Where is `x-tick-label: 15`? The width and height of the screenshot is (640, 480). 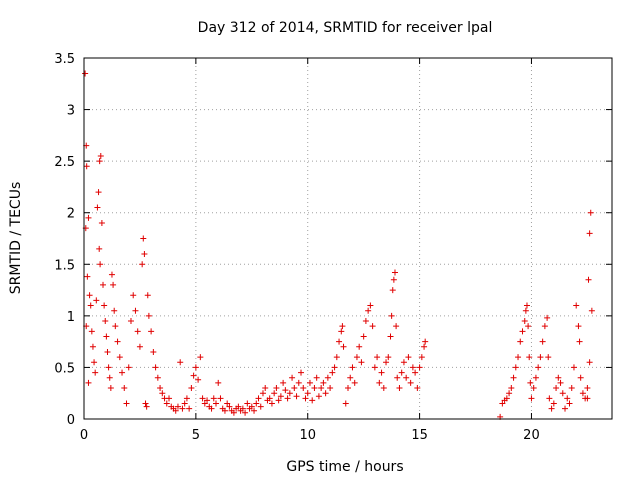 x-tick-label: 15 is located at coordinates (419, 435).